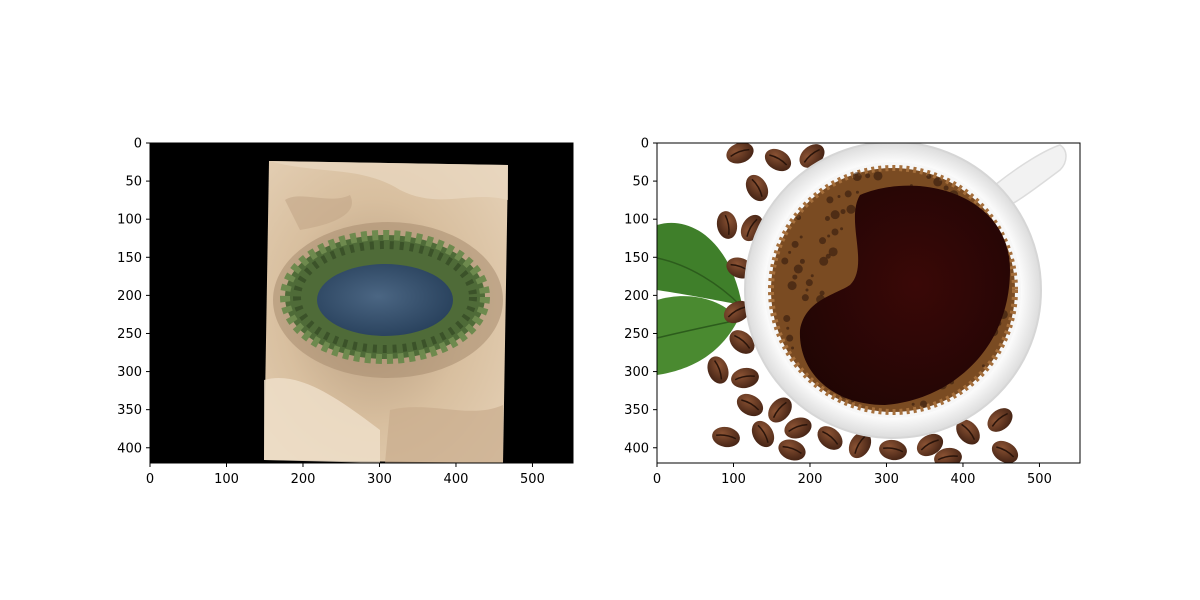  I want to click on right-y-tick-label: 100, so click(636, 220).